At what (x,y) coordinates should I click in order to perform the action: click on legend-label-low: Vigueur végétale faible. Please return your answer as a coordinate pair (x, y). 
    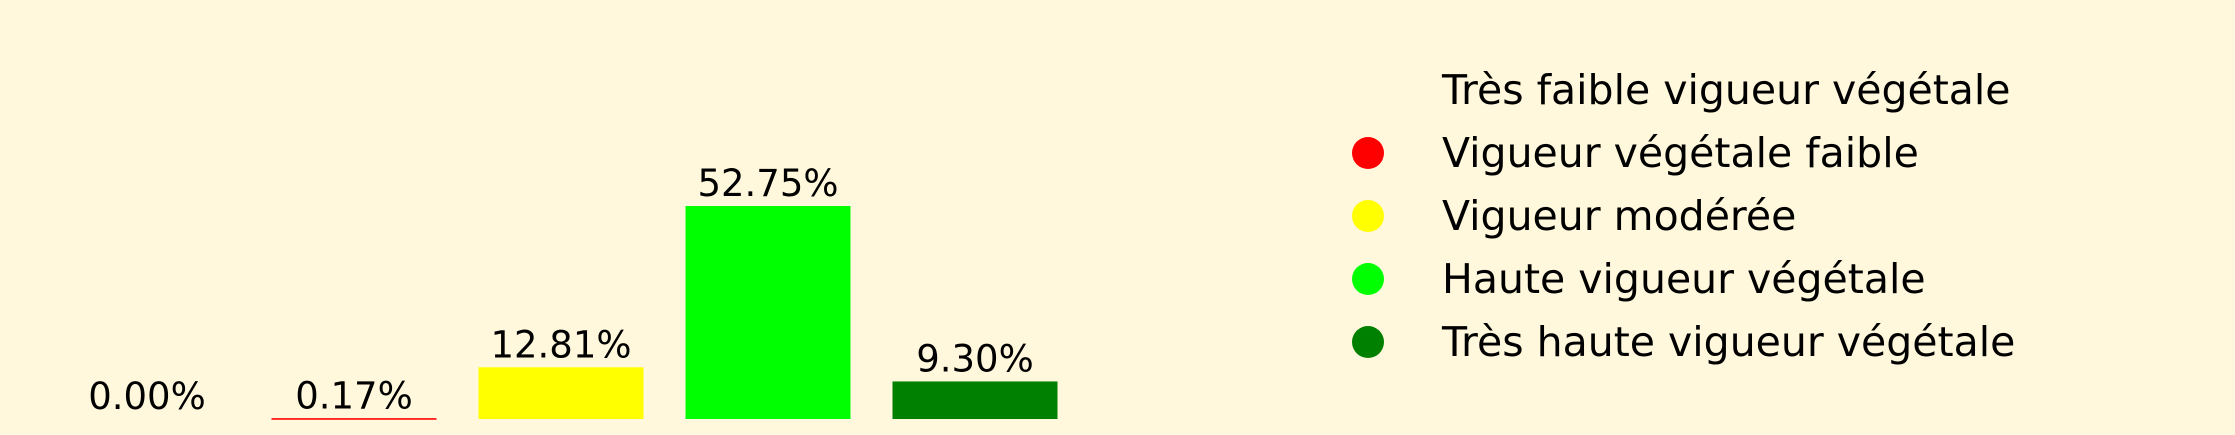
    Looking at the image, I should click on (1680, 152).